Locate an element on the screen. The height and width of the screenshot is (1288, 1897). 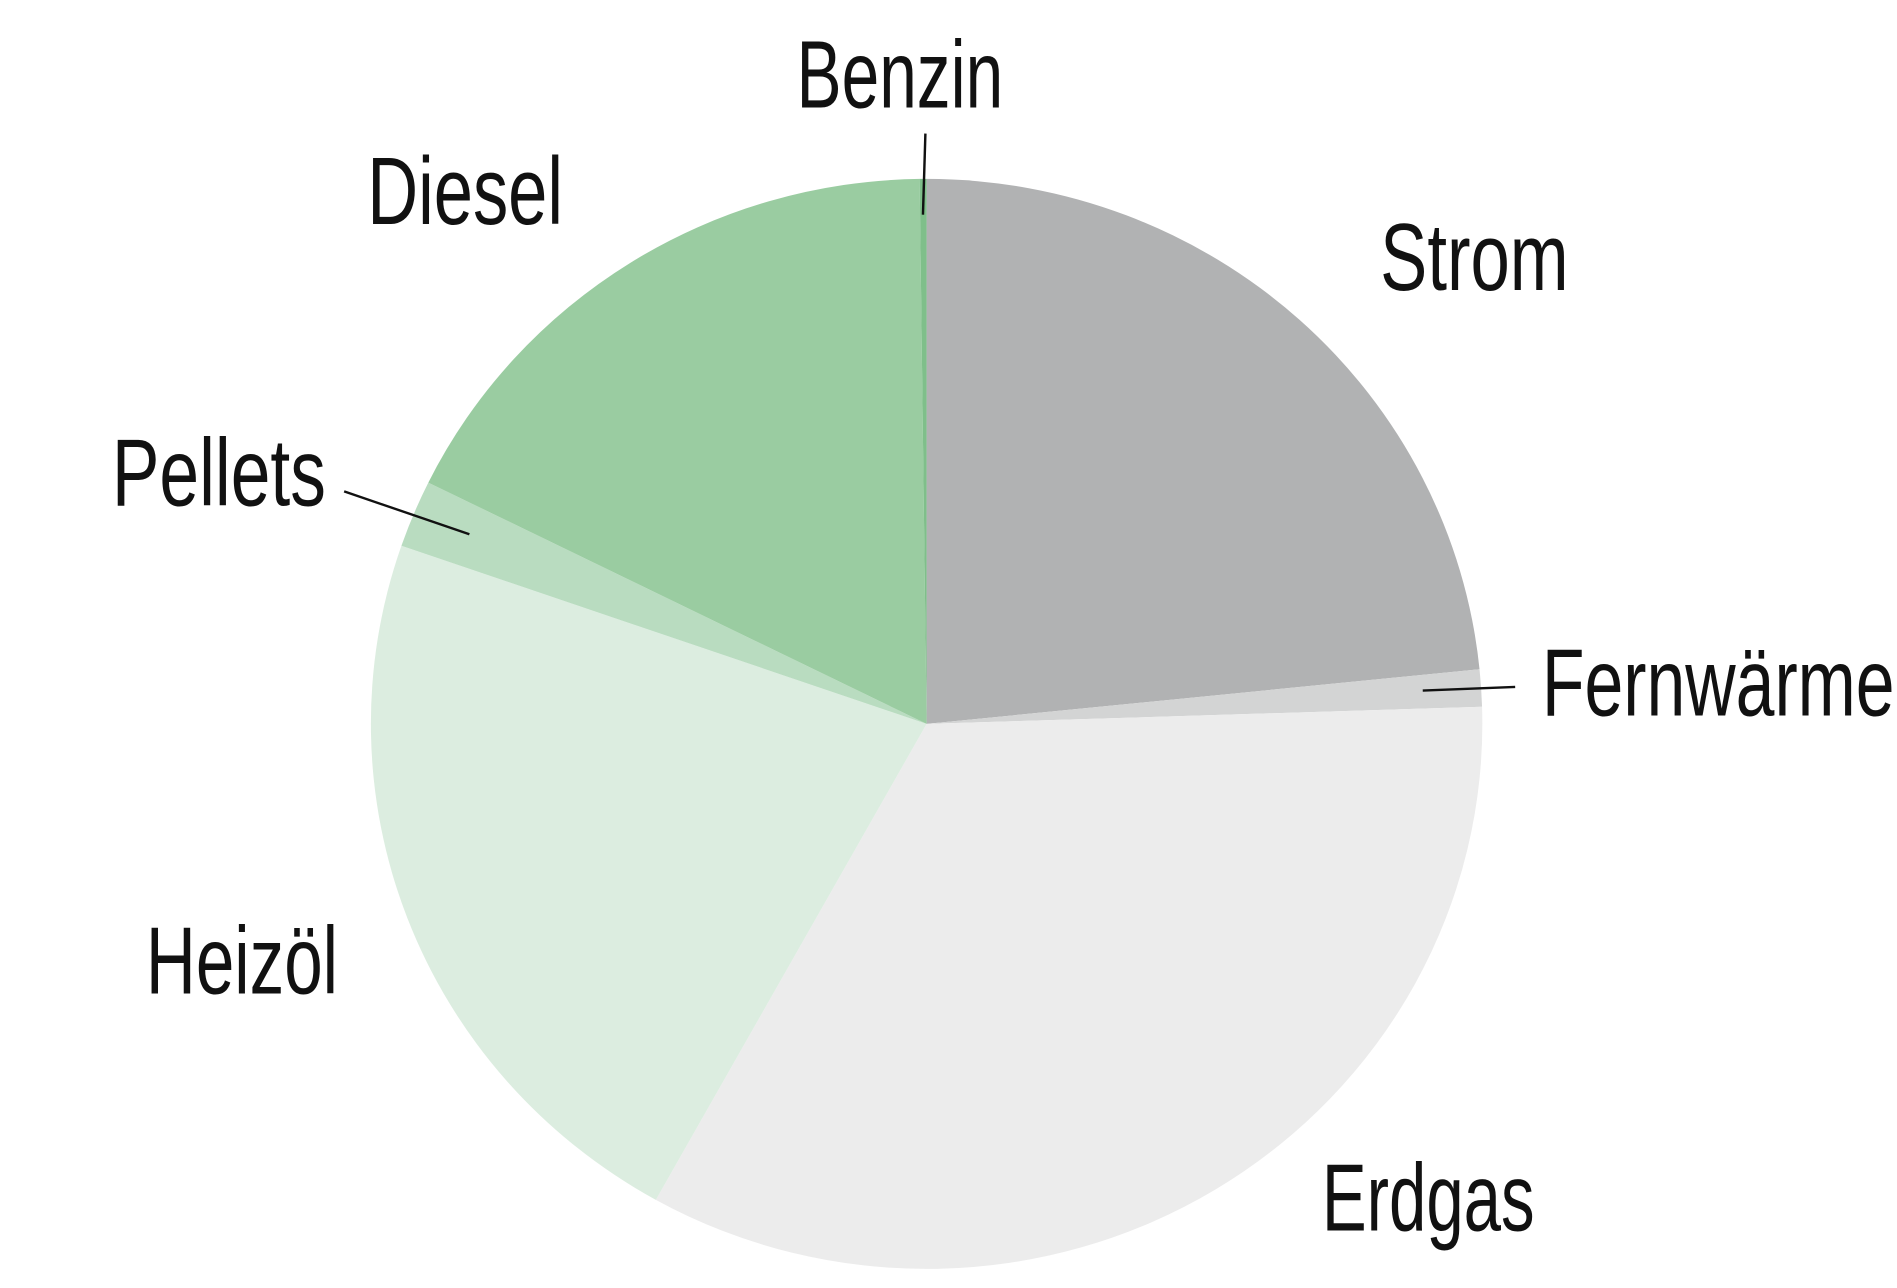
slice-label: Fernwärme is located at coordinates (1718, 683).